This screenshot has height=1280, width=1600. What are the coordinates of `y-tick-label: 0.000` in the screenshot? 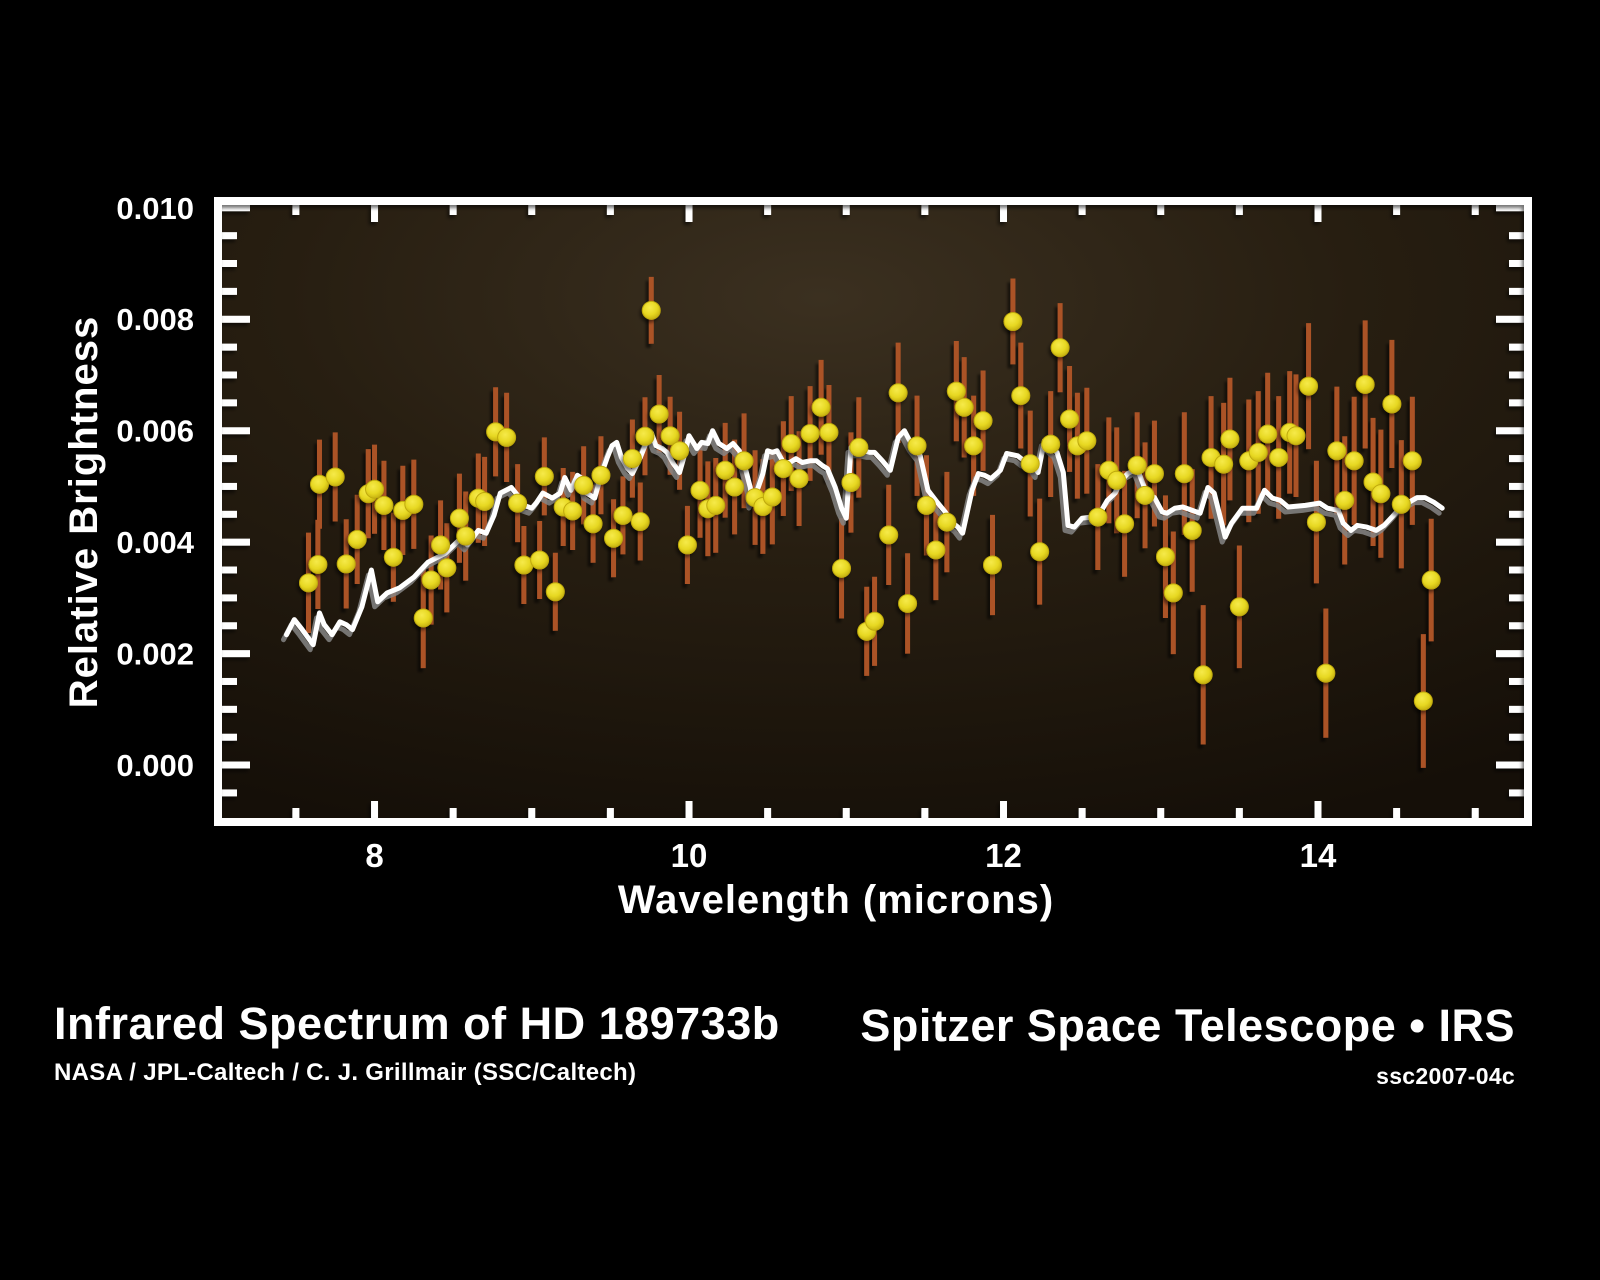 It's located at (155, 765).